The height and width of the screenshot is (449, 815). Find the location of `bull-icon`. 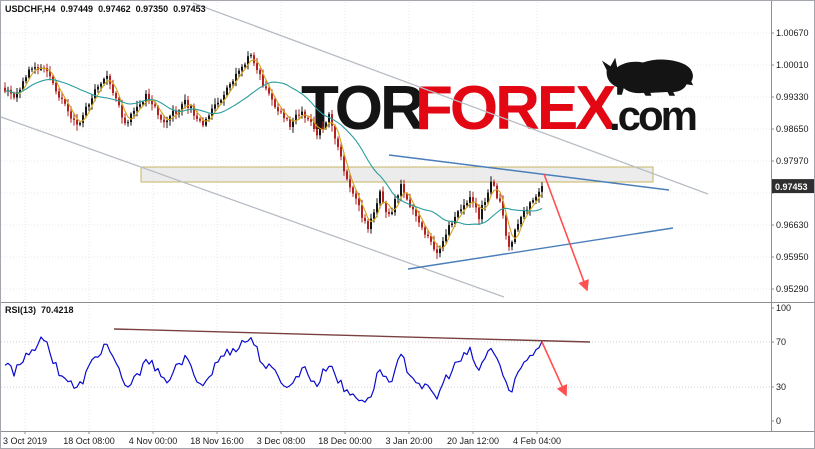

bull-icon is located at coordinates (647, 76).